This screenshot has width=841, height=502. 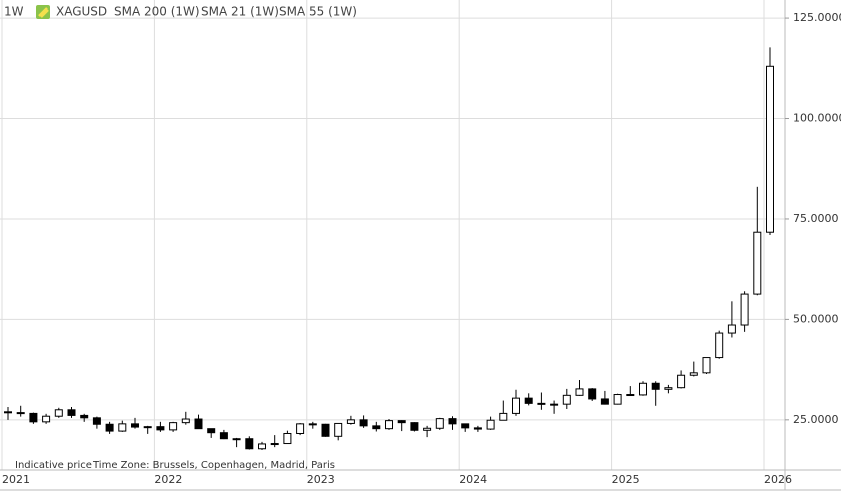 What do you see at coordinates (321, 479) in the screenshot?
I see `x-tick-label: 2023` at bounding box center [321, 479].